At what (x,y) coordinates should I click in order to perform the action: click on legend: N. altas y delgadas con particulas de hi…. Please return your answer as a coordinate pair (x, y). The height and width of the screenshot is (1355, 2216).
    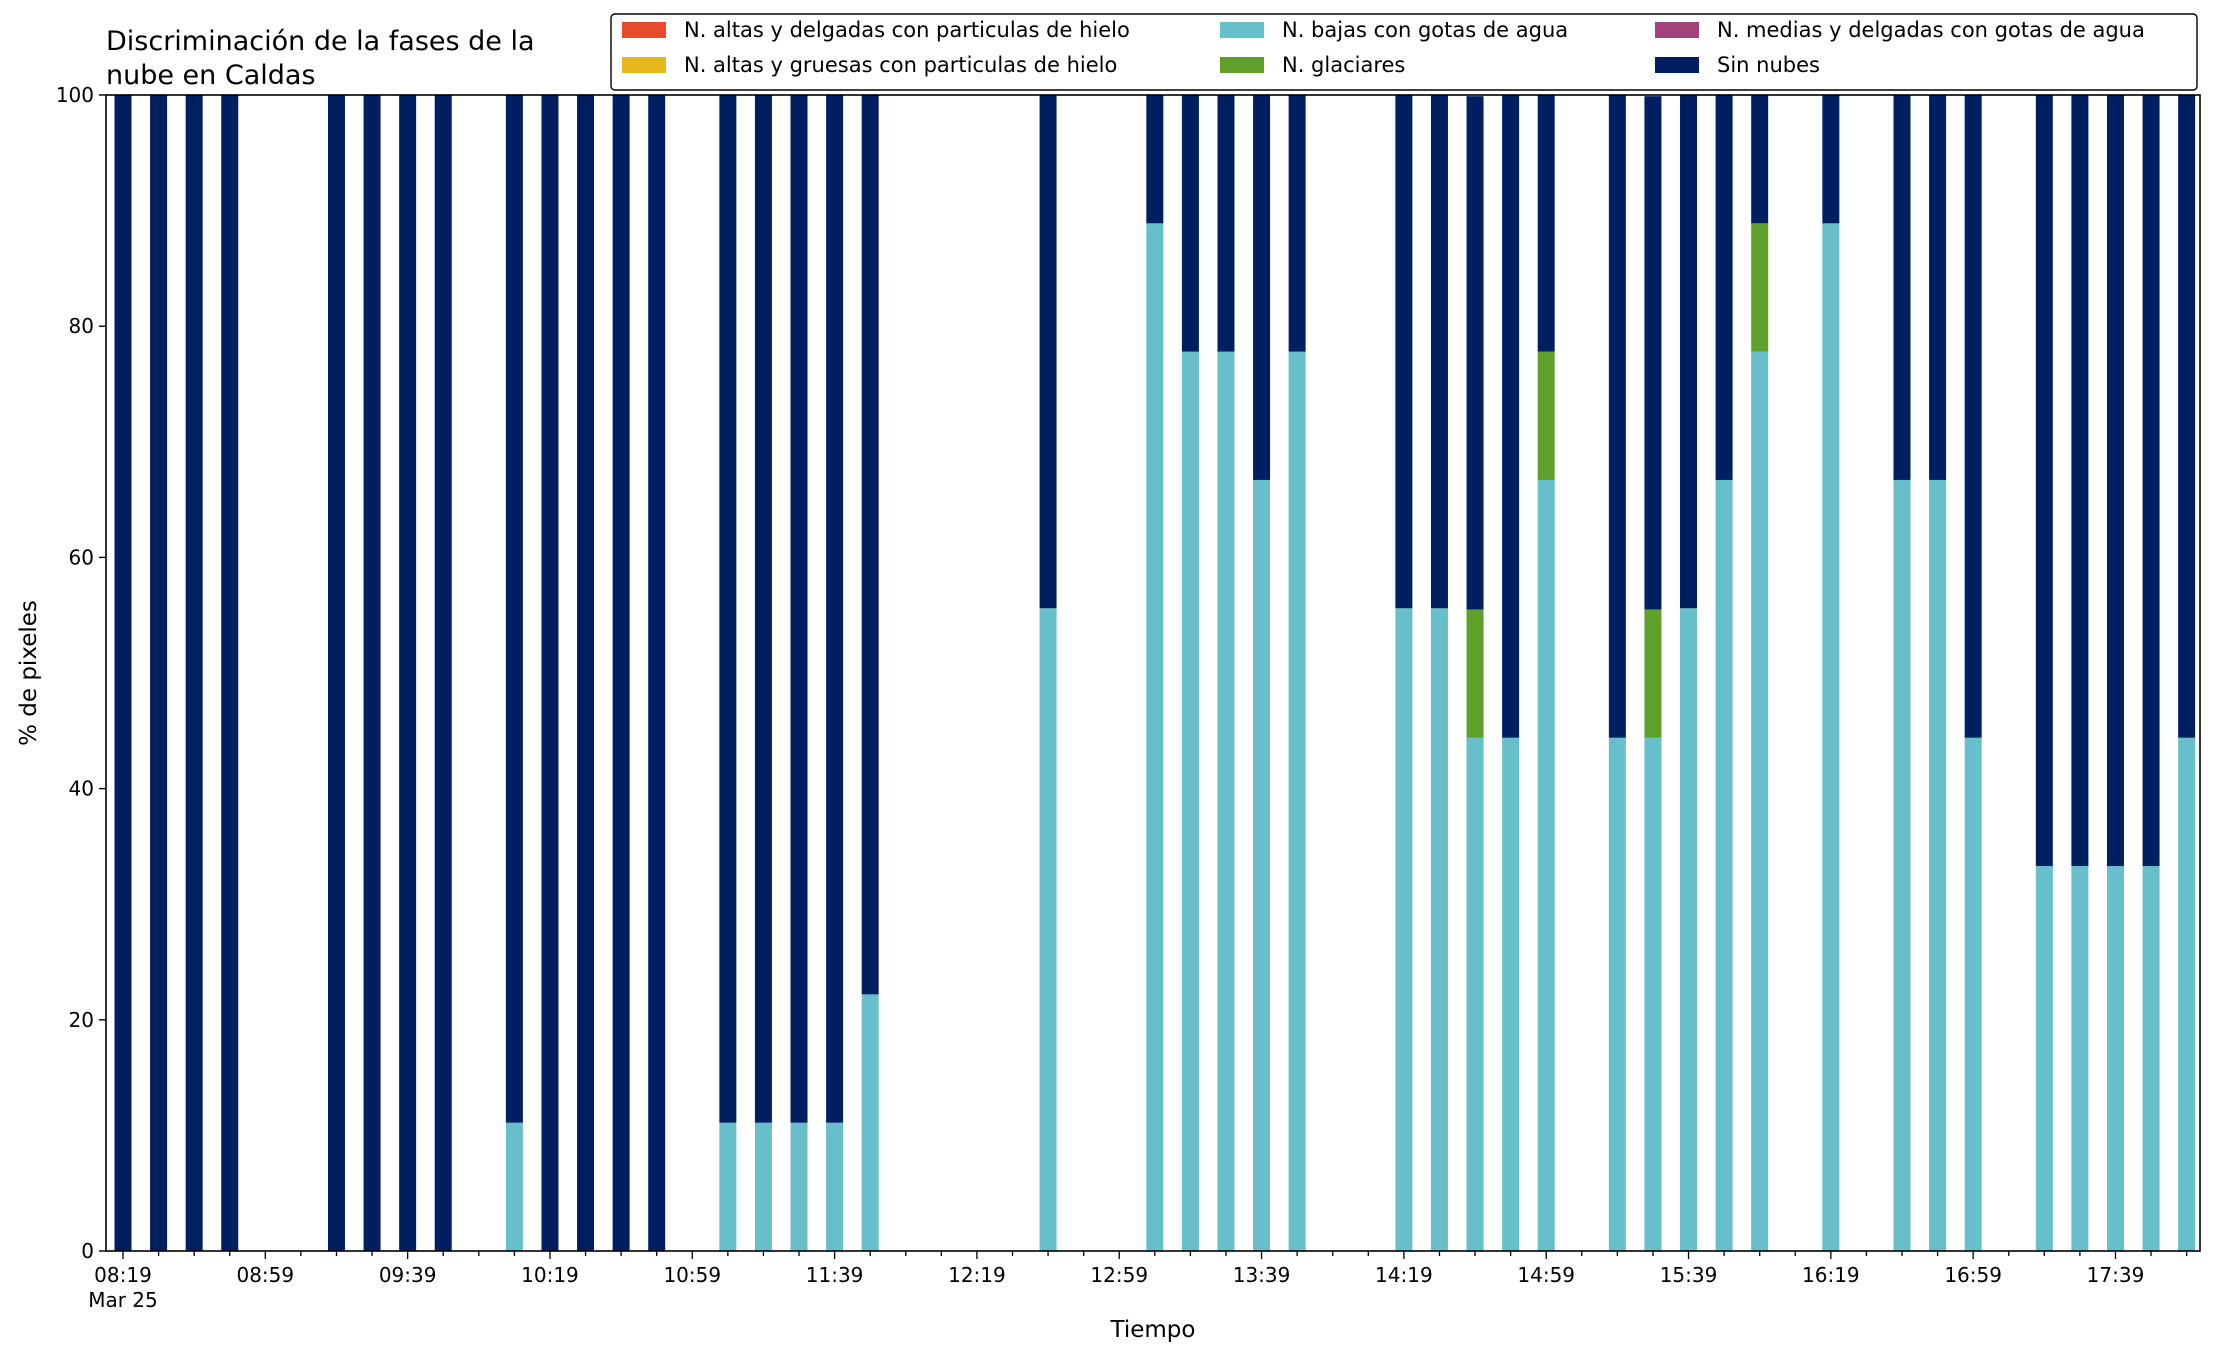
    Looking at the image, I should click on (1404, 52).